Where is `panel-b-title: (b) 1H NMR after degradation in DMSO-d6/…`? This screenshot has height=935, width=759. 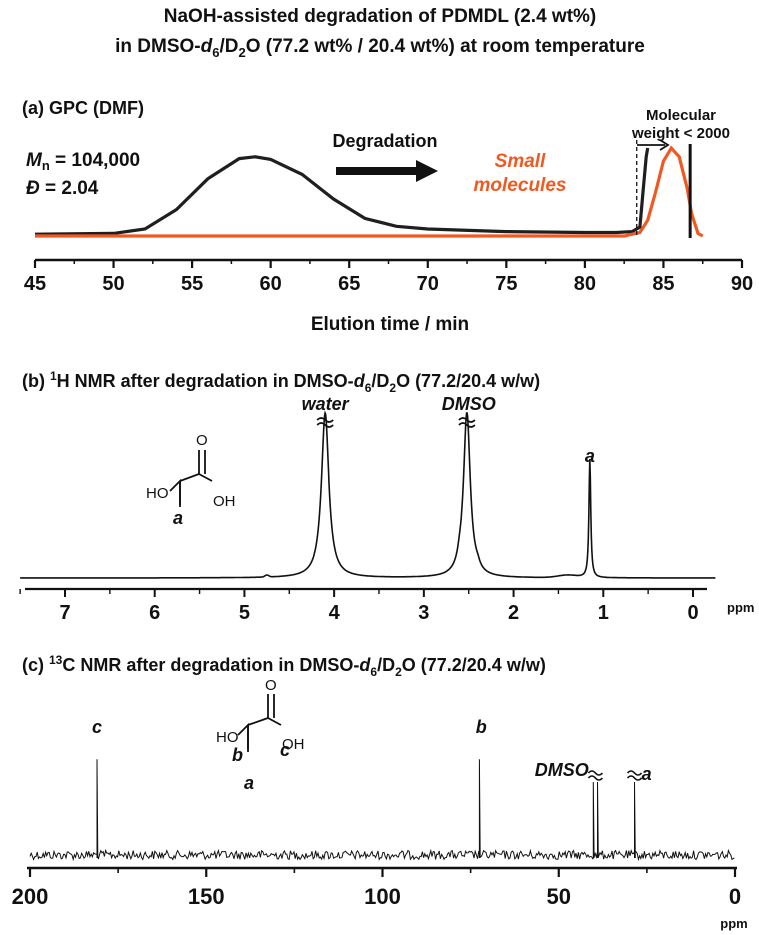
panel-b-title: (b) 1H NMR after degradation in DMSO-d6/… is located at coordinates (281, 382).